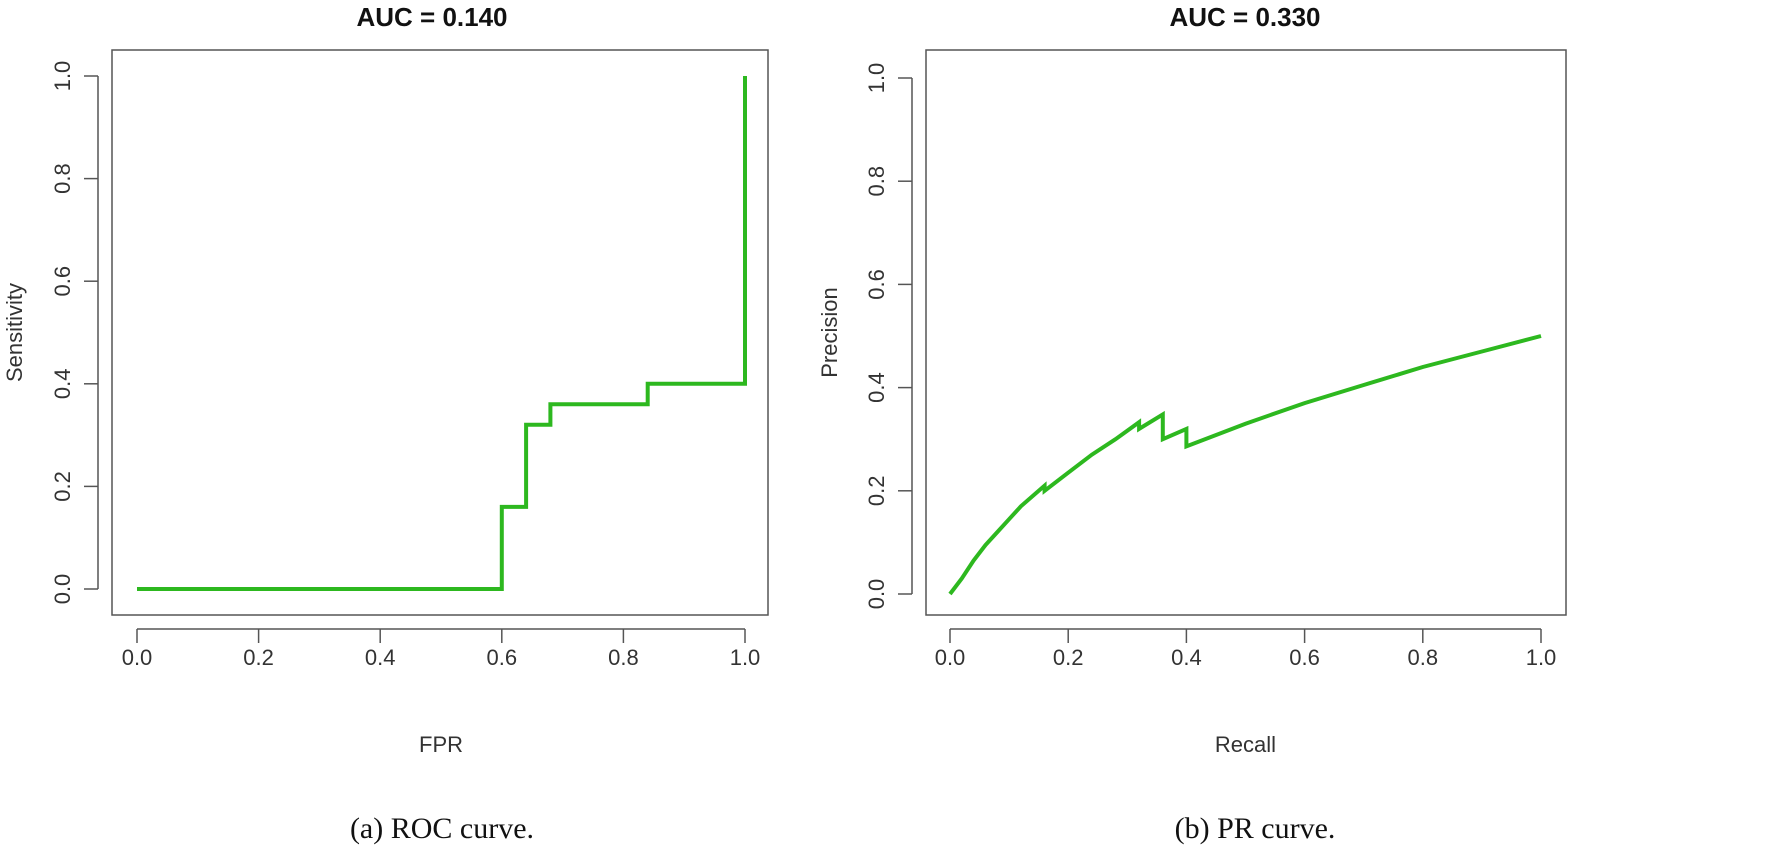 The height and width of the screenshot is (865, 1770). I want to click on x-axis-label: FPR, so click(441, 744).